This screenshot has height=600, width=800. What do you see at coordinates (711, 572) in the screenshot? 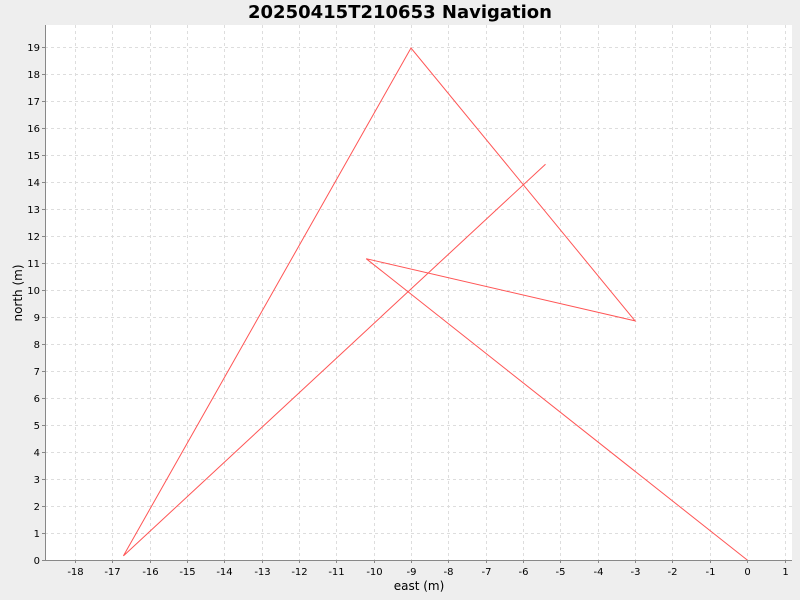
I see `x-tick-label: -1` at bounding box center [711, 572].